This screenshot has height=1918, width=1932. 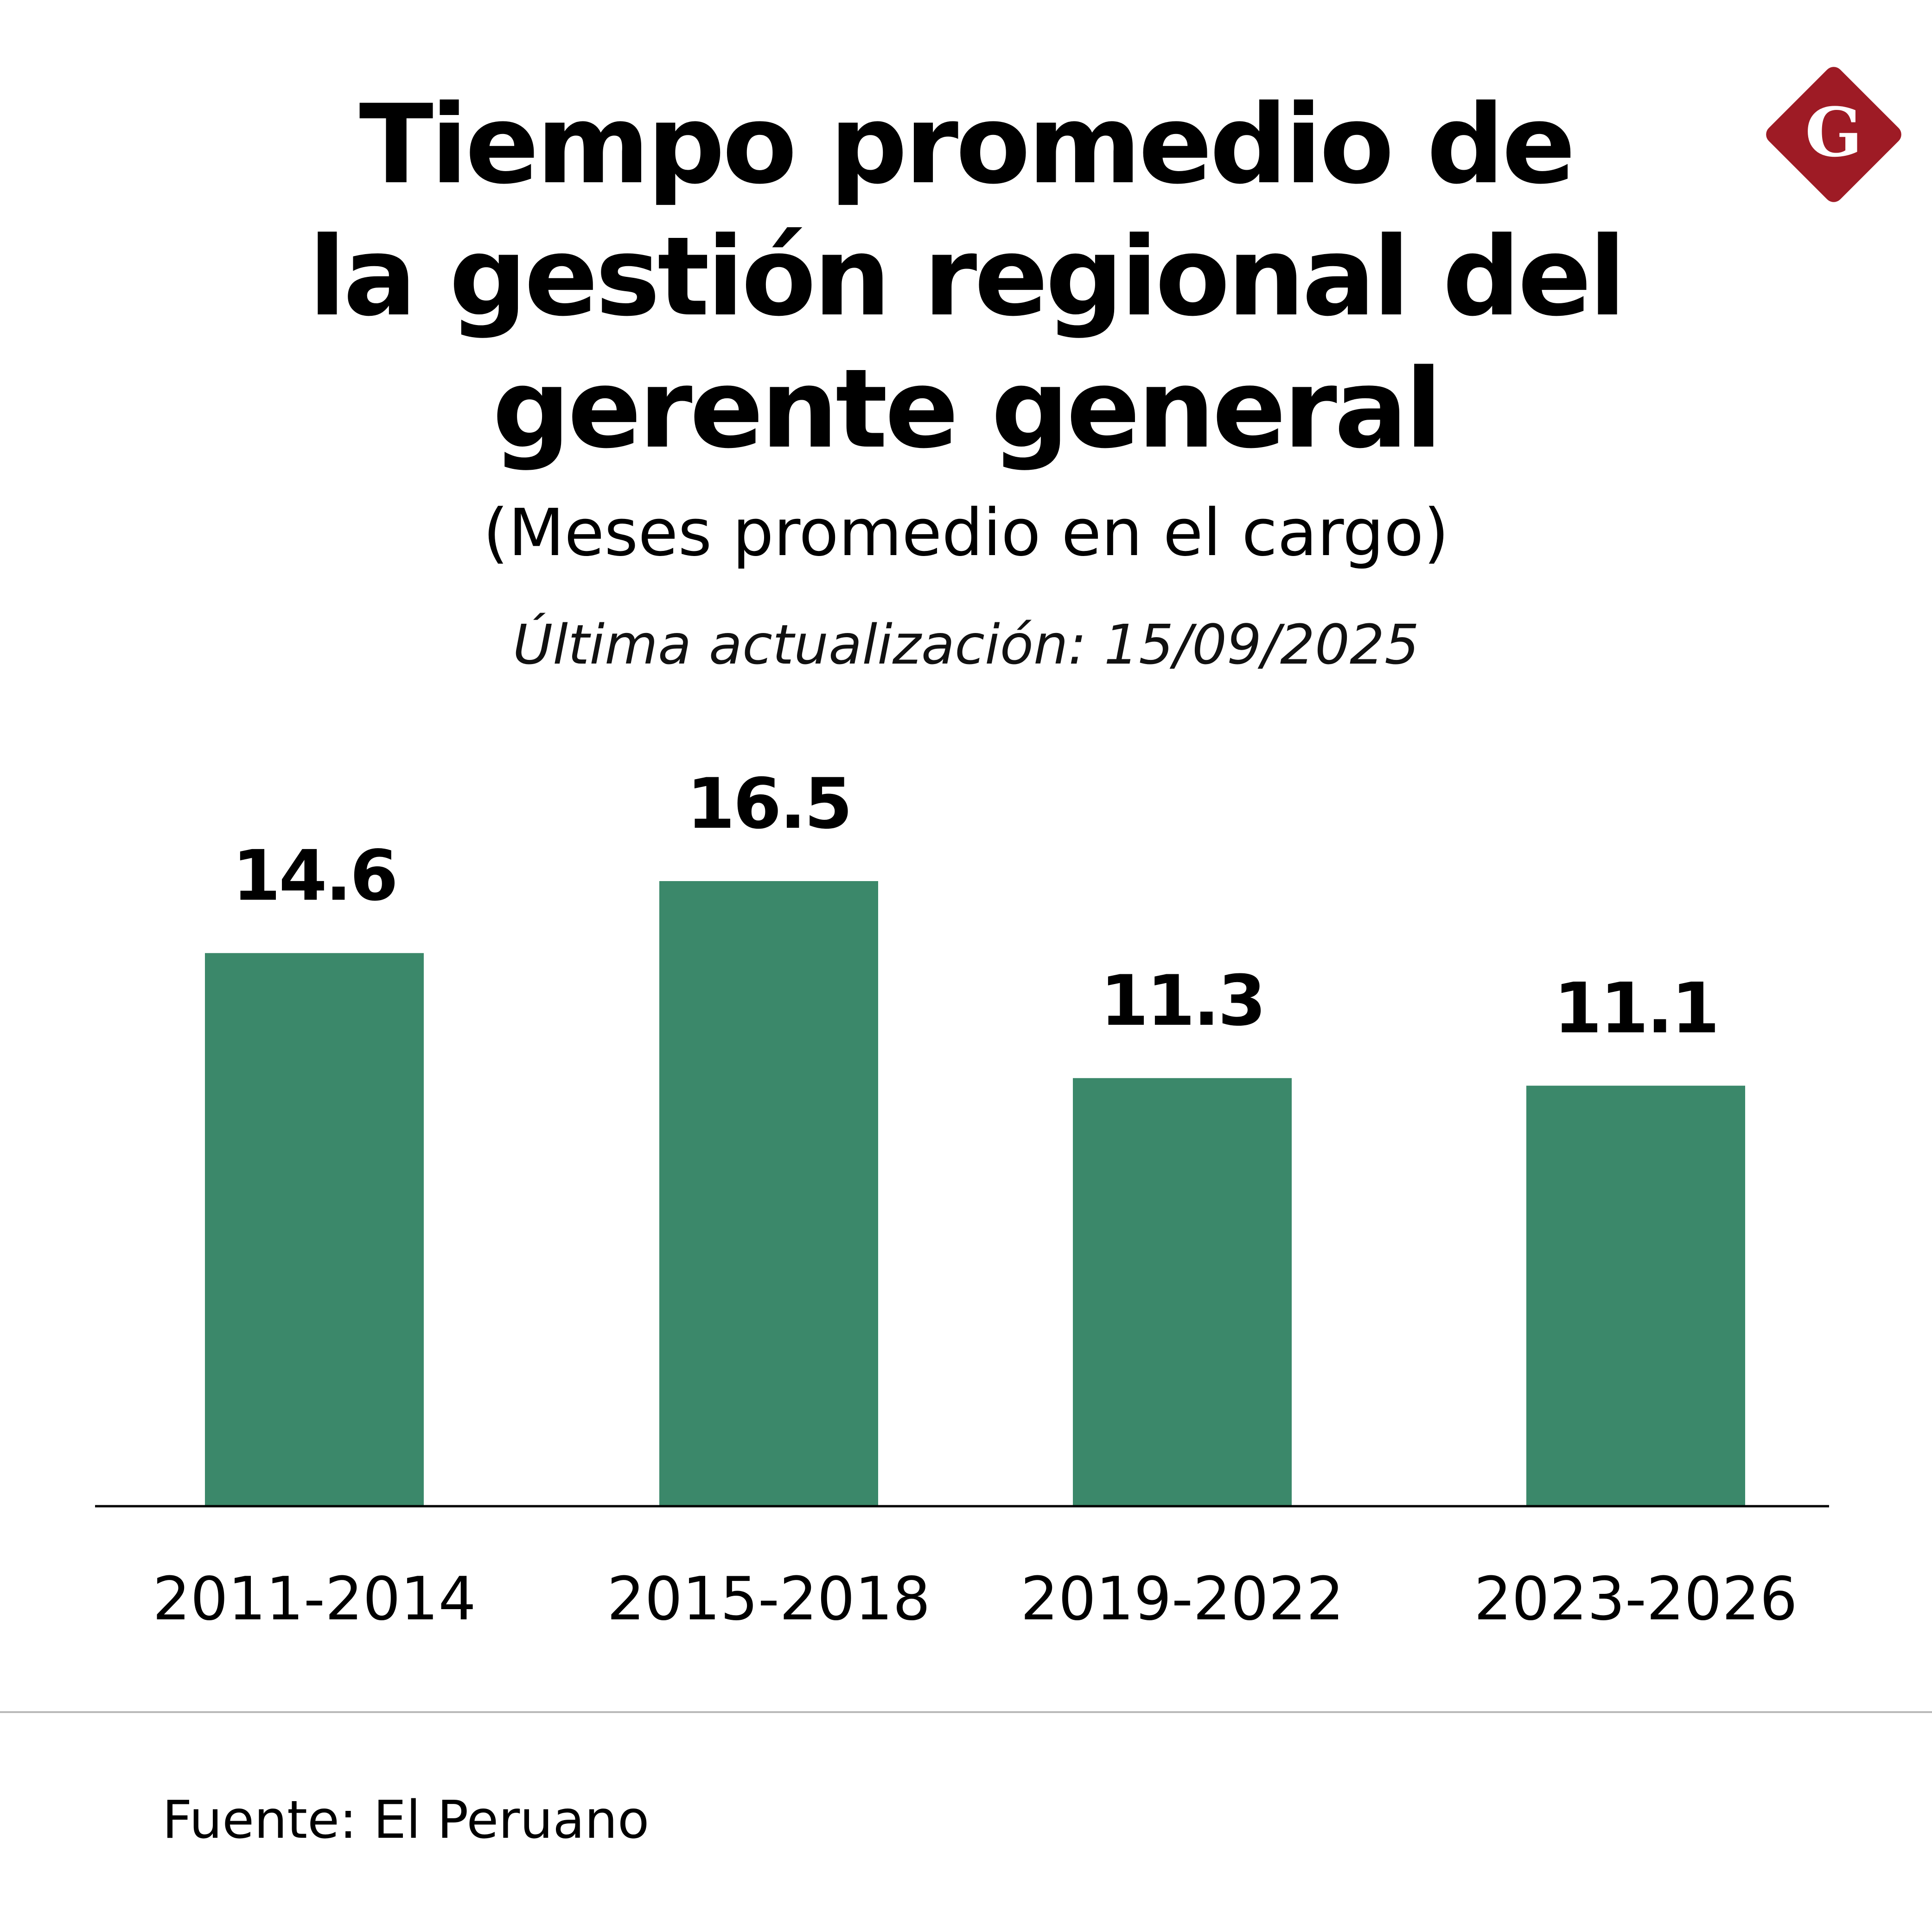 I want to click on value-label: 11.3, so click(x=1182, y=1002).